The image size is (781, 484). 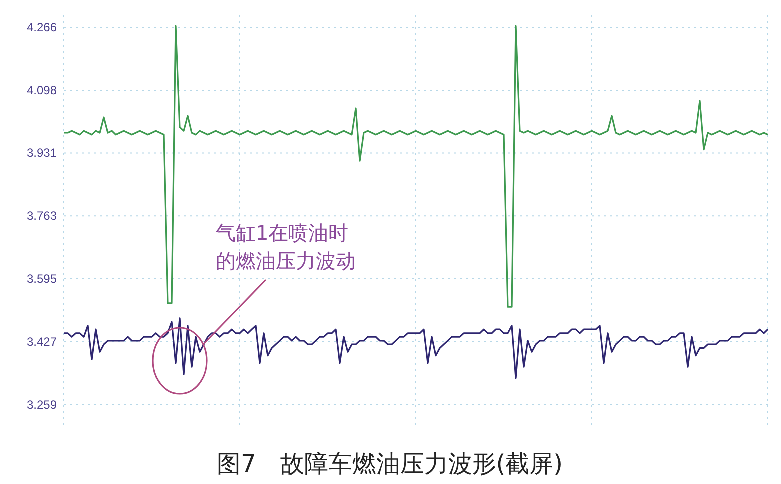 I want to click on y-tick-label: 3.931, so click(x=42, y=153).